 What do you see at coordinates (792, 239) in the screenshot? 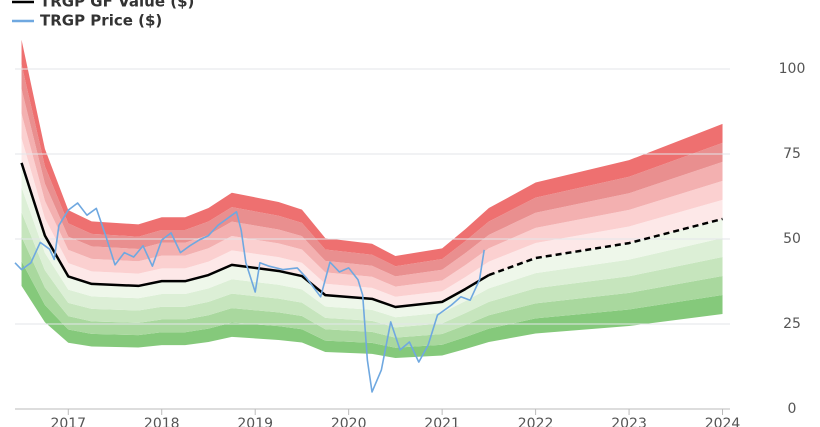
I see `y-tick-label: 50` at bounding box center [792, 239].